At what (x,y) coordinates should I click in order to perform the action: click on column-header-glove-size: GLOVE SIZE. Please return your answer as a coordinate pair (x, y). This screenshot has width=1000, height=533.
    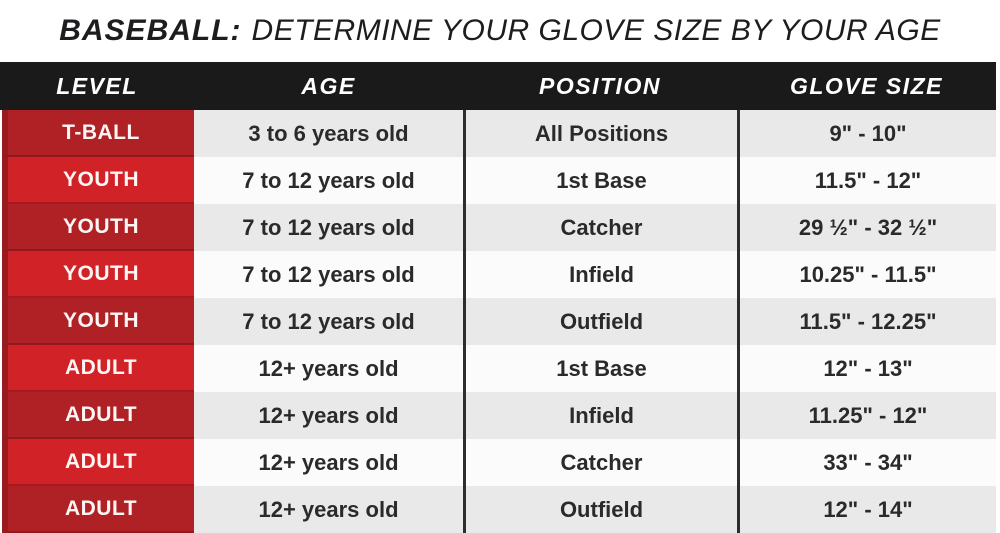
    Looking at the image, I should click on (866, 85).